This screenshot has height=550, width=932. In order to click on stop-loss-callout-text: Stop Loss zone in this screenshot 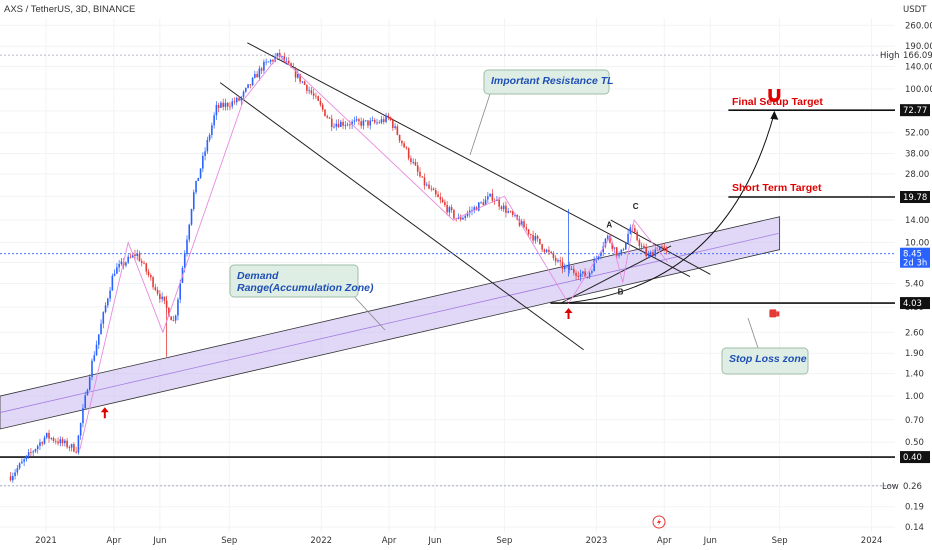, I will do `click(768, 359)`.